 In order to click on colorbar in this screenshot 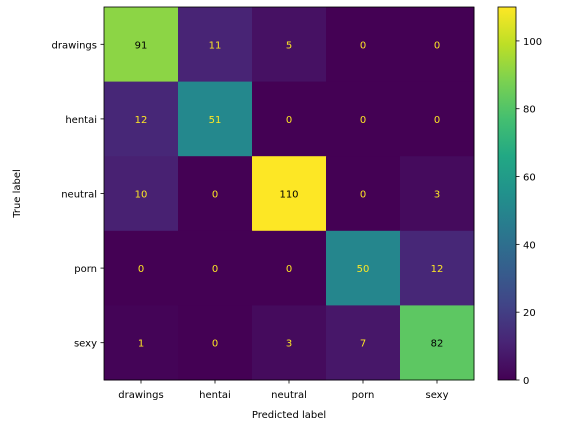, I will do `click(507, 193)`.